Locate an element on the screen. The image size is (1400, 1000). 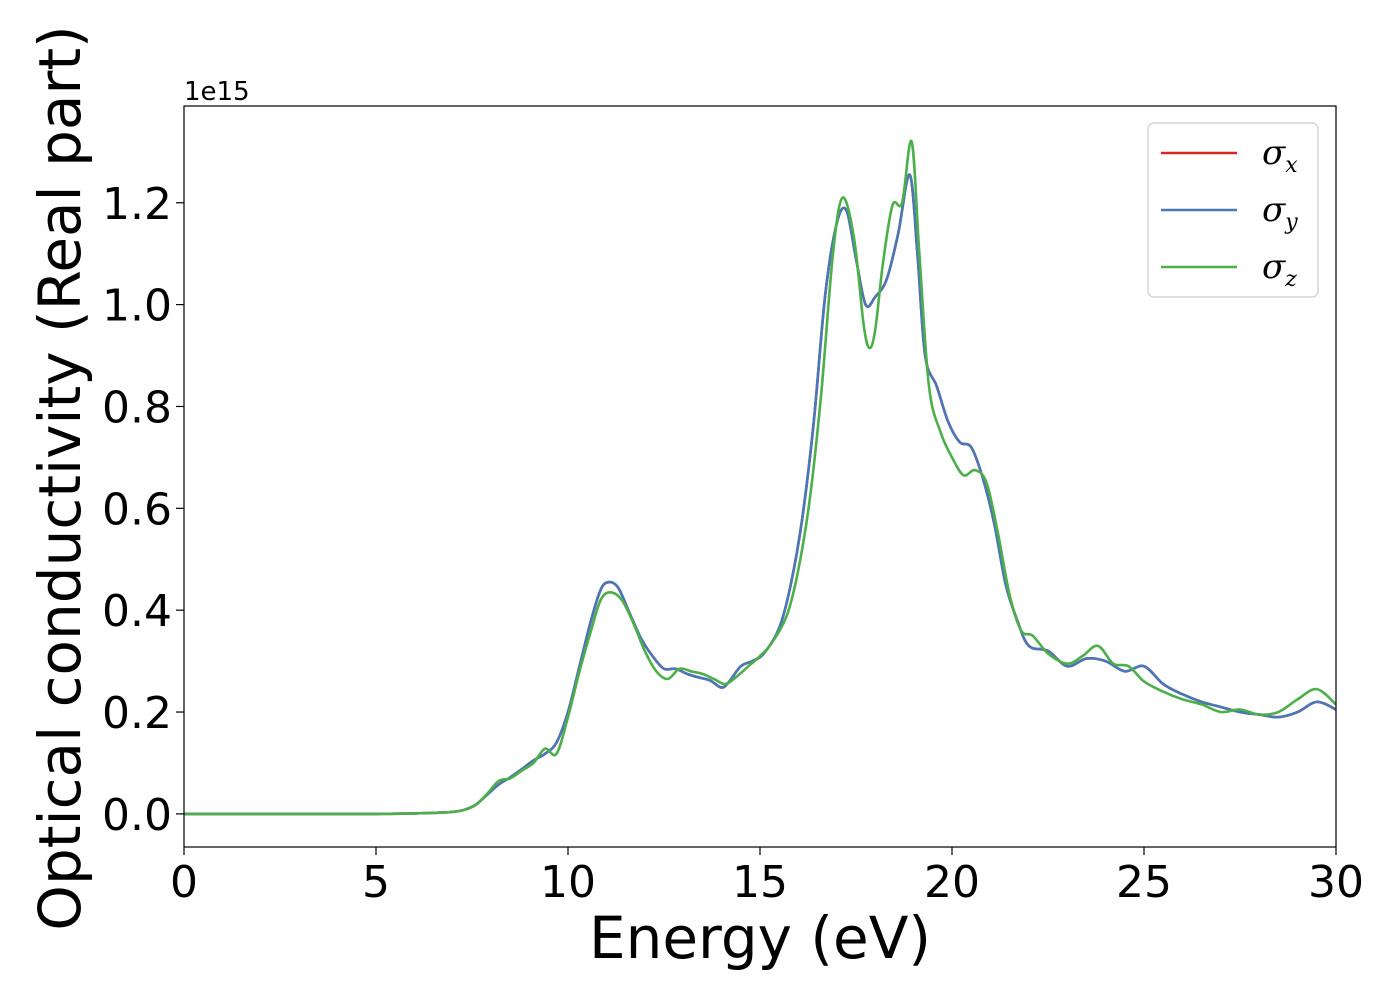
y-tick-label: 0.4 is located at coordinates (137, 611).